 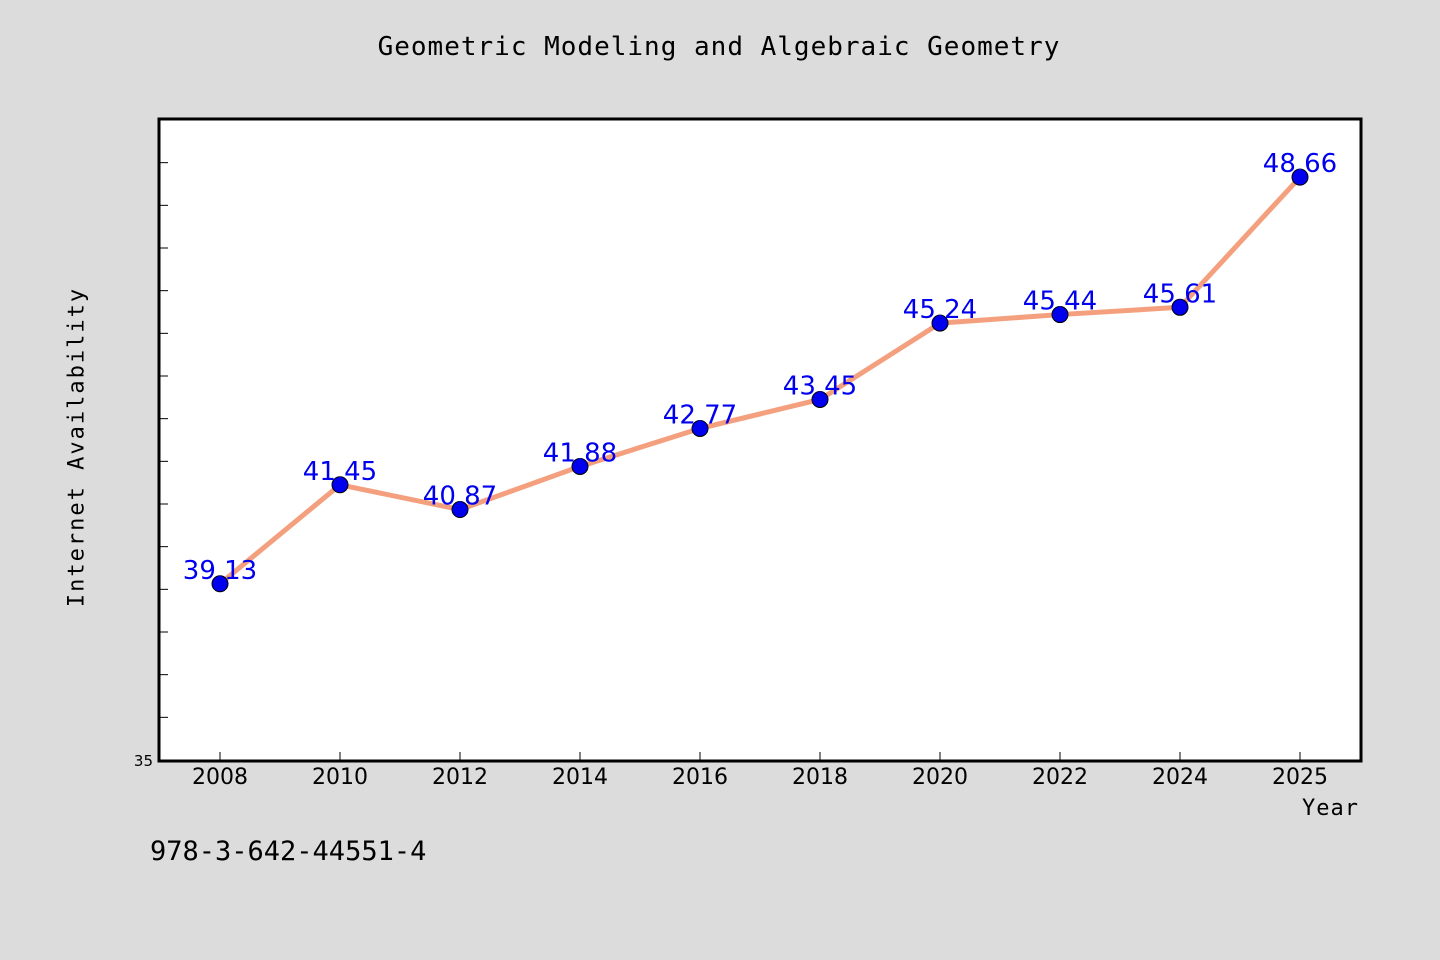 What do you see at coordinates (700, 777) in the screenshot?
I see `x-tick-label: 2016` at bounding box center [700, 777].